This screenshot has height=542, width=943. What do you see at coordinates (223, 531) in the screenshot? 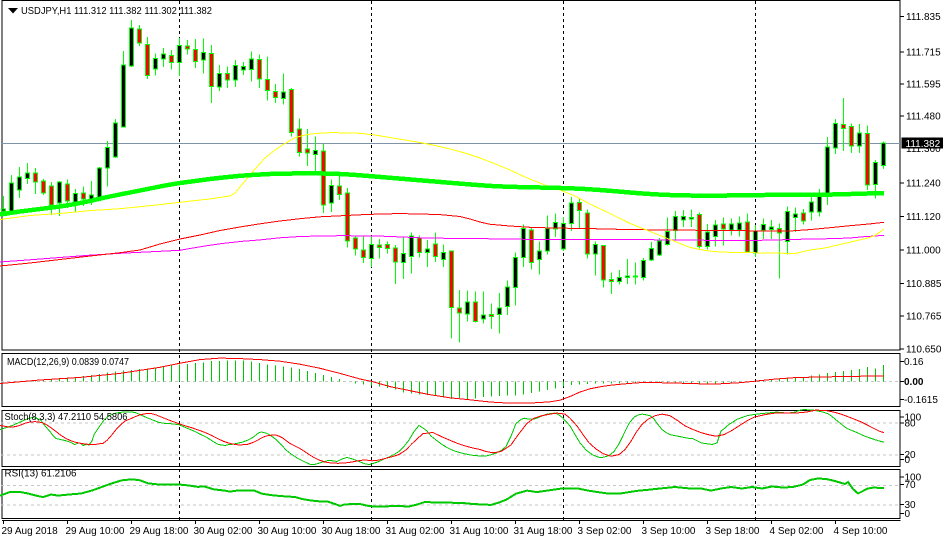
I see `svg-text: 30 Aug 02:00` at bounding box center [223, 531].